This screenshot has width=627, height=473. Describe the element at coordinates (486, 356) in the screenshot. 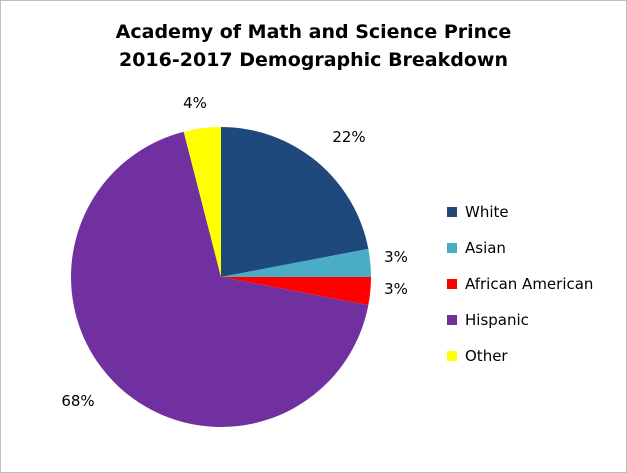

I see `legend-label-other: Other` at that location.